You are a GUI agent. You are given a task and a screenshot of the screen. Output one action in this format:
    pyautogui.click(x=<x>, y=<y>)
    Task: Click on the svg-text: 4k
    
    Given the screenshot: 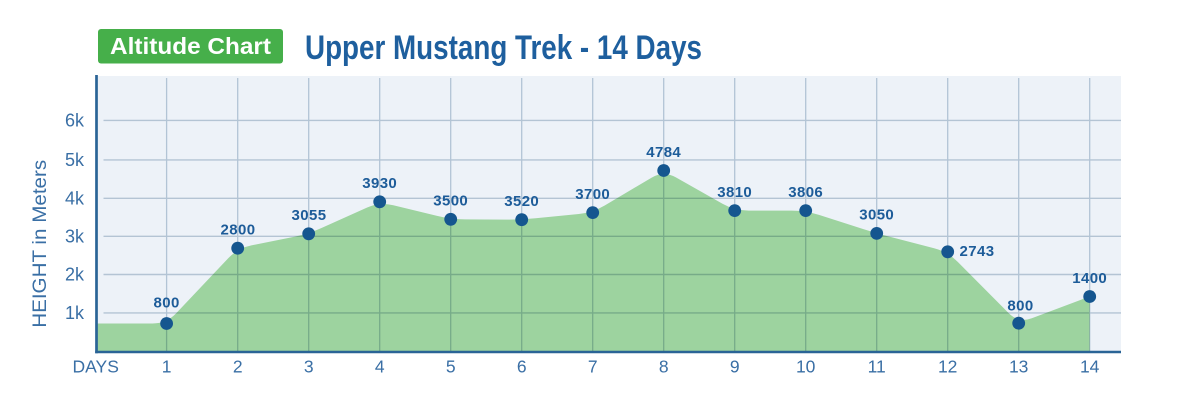 What is the action you would take?
    pyautogui.click(x=75, y=198)
    